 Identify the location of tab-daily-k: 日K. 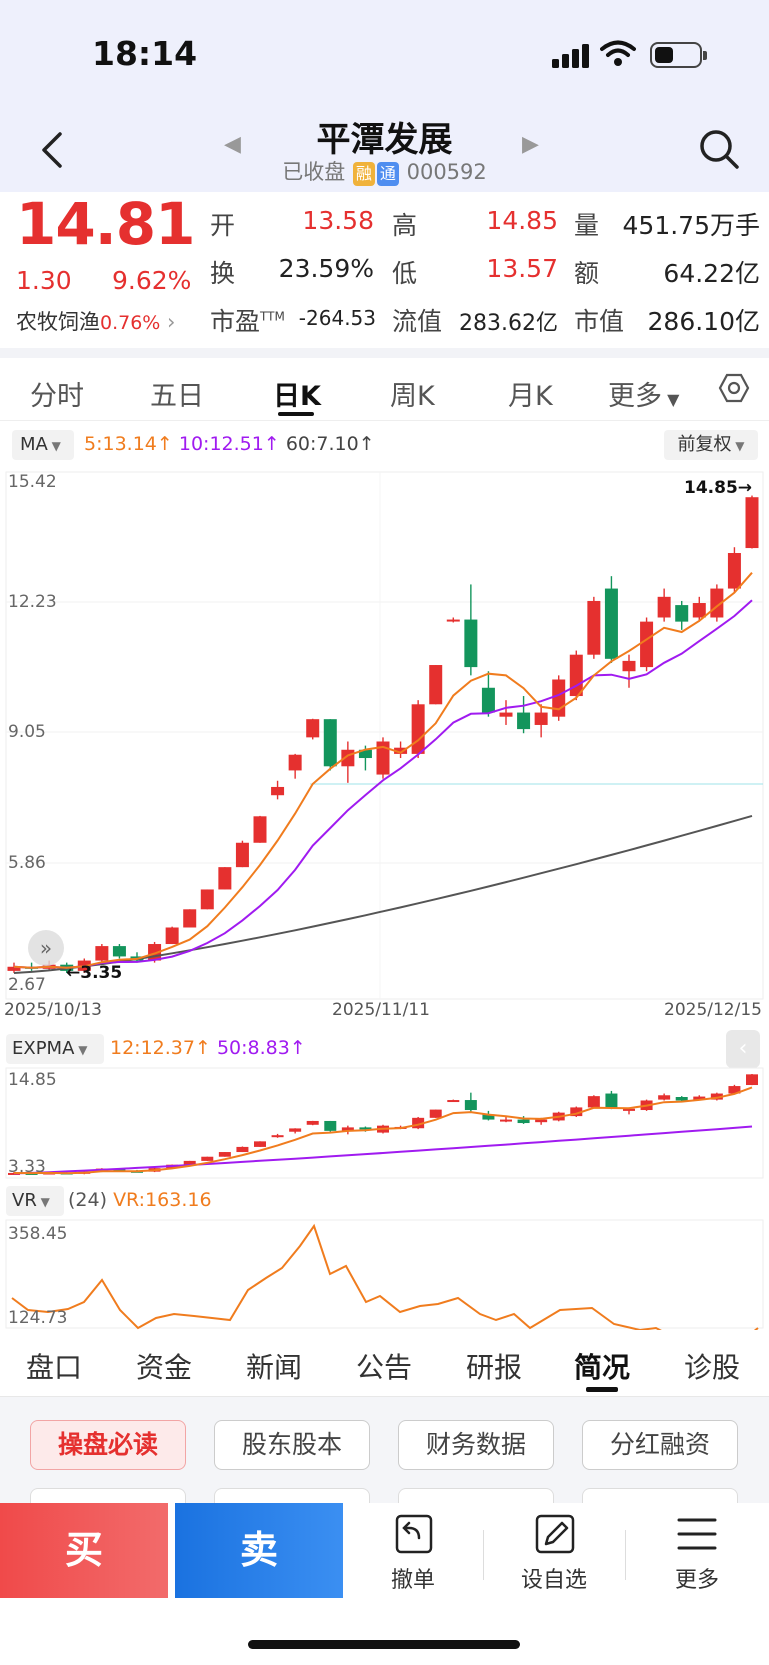
(297, 396).